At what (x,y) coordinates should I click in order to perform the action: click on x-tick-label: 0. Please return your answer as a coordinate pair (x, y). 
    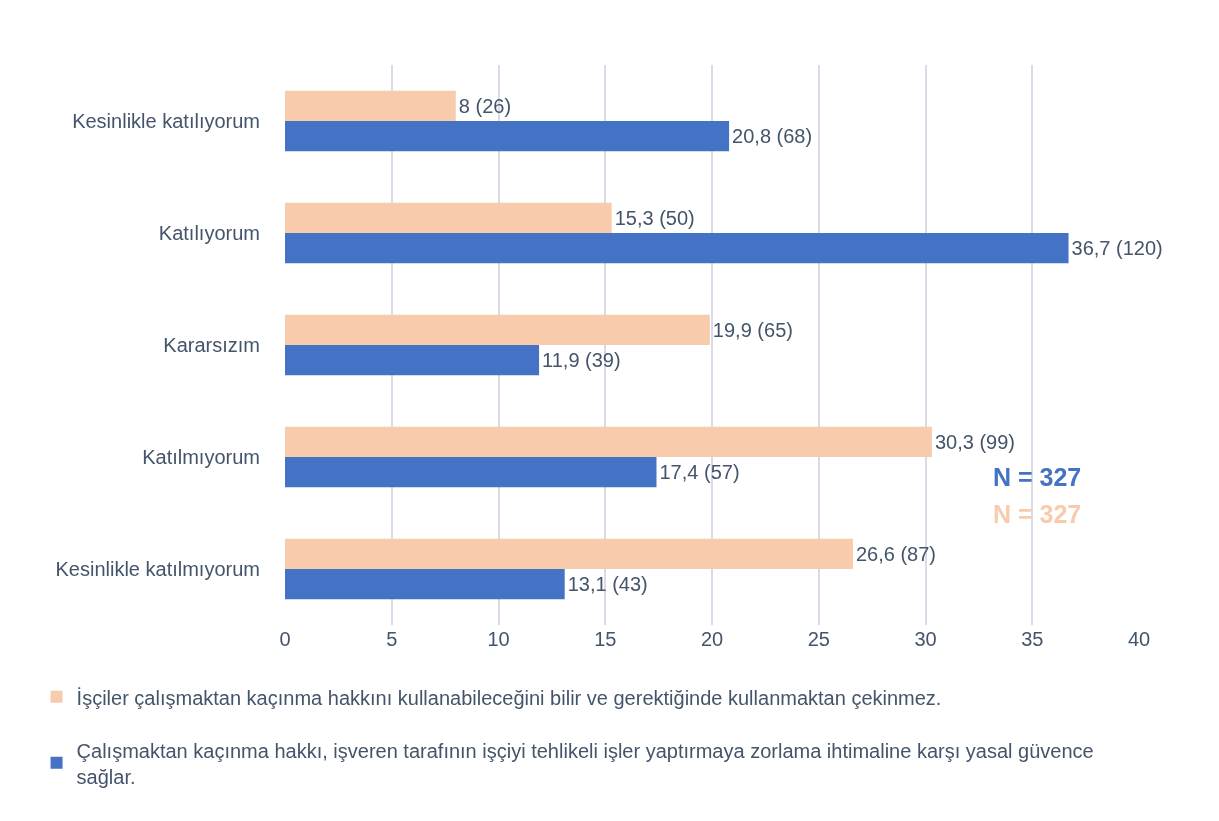
    Looking at the image, I should click on (285, 639).